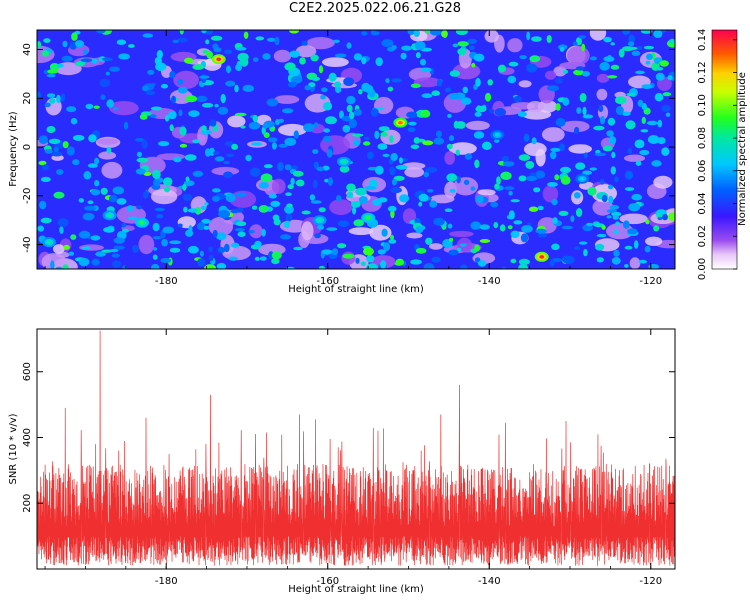  Describe the element at coordinates (27, 98) in the screenshot. I see `y-tick-label: 20` at that location.